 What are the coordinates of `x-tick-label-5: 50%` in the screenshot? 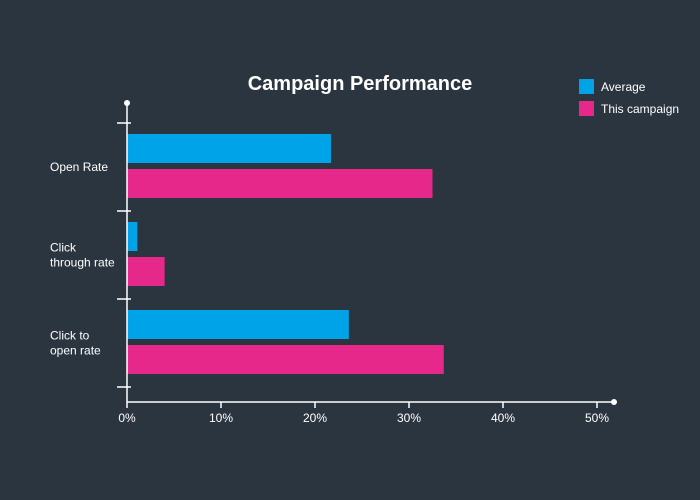 It's located at (597, 418).